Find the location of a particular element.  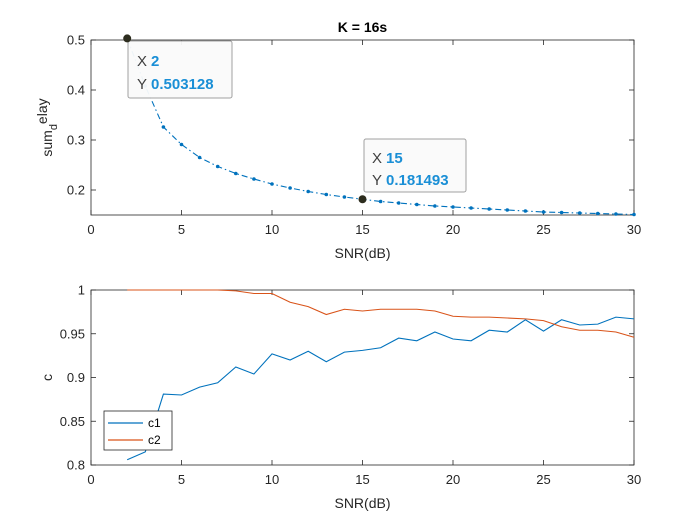

top-y-tick-label: 0.3 is located at coordinates (76, 140).